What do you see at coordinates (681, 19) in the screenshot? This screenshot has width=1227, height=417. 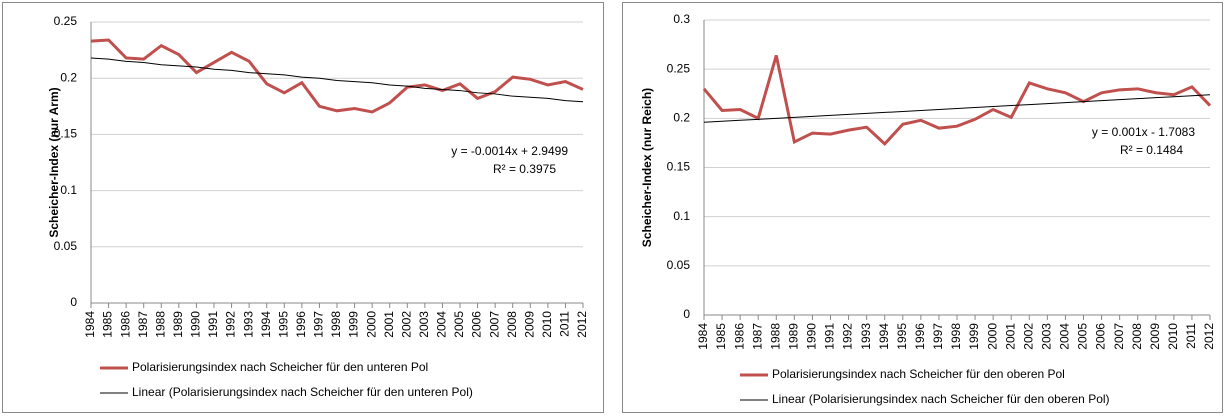 I see `y-tick-label: 0.3` at bounding box center [681, 19].